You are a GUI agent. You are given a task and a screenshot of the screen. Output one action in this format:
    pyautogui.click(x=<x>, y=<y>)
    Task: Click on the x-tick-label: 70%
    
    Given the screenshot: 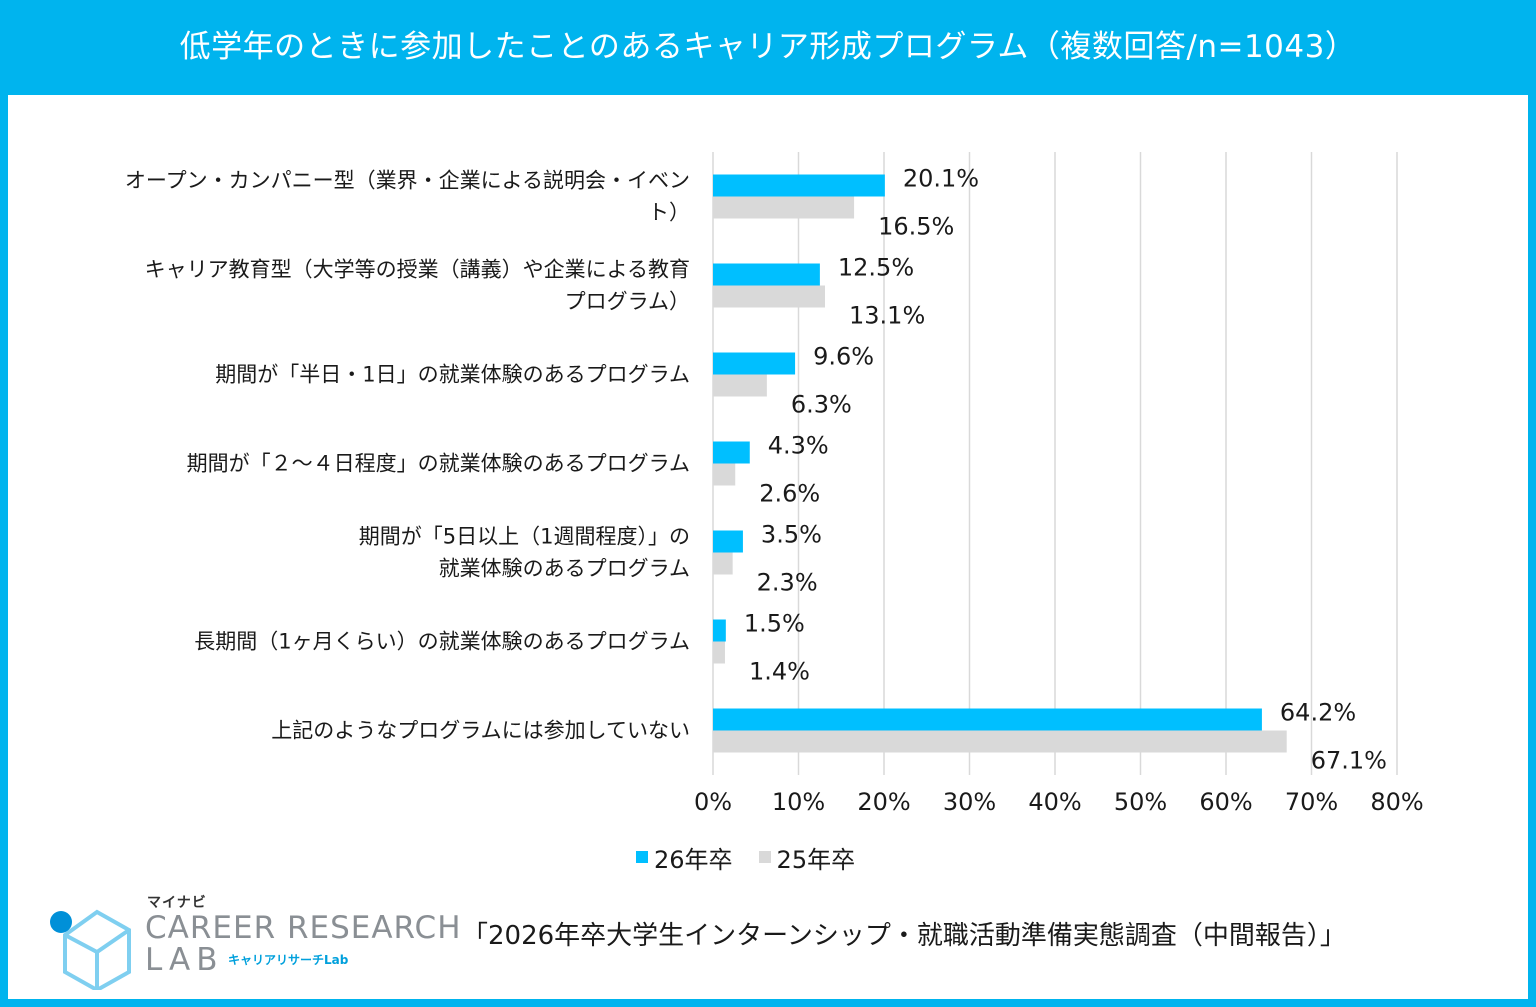 What is the action you would take?
    pyautogui.click(x=1311, y=802)
    